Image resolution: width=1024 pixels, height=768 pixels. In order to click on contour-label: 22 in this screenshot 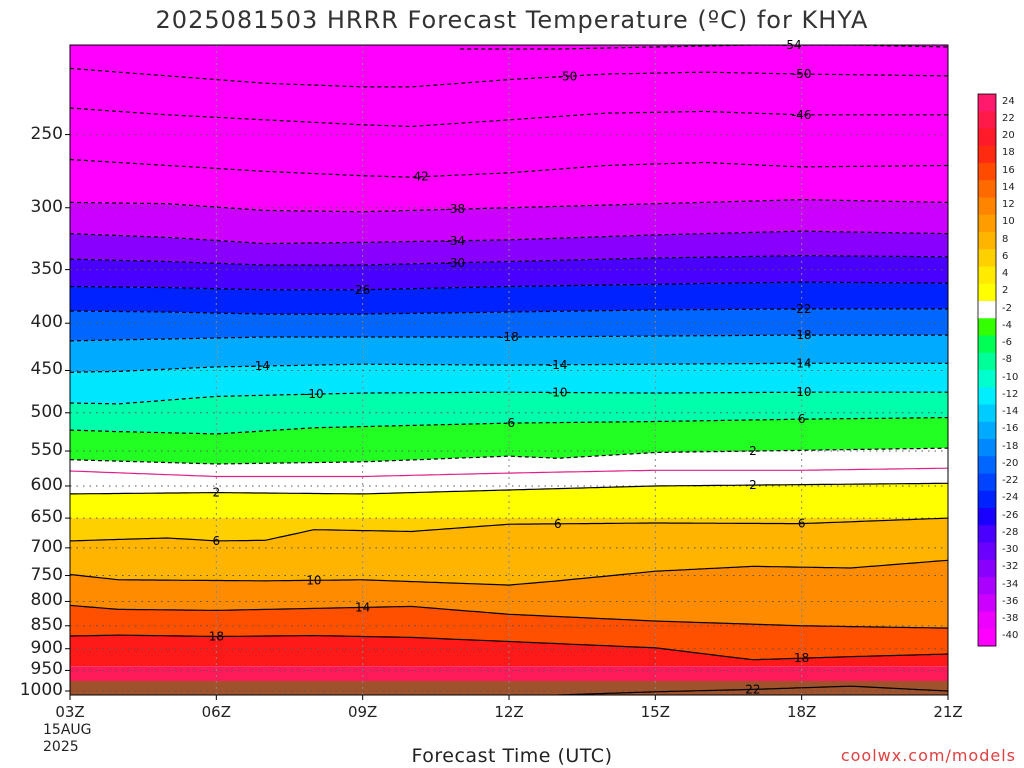, I will do `click(752, 689)`.